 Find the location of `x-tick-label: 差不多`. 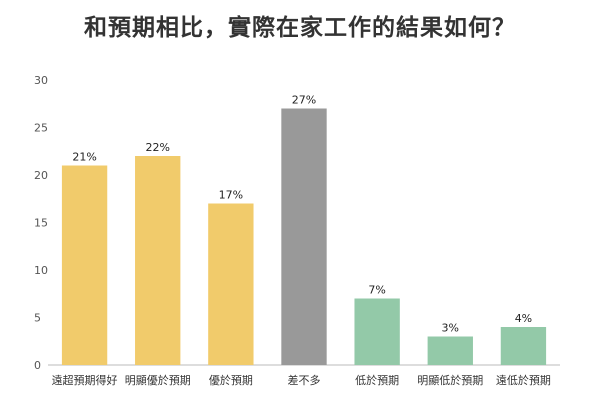

x-tick-label: 差不多 is located at coordinates (304, 380).